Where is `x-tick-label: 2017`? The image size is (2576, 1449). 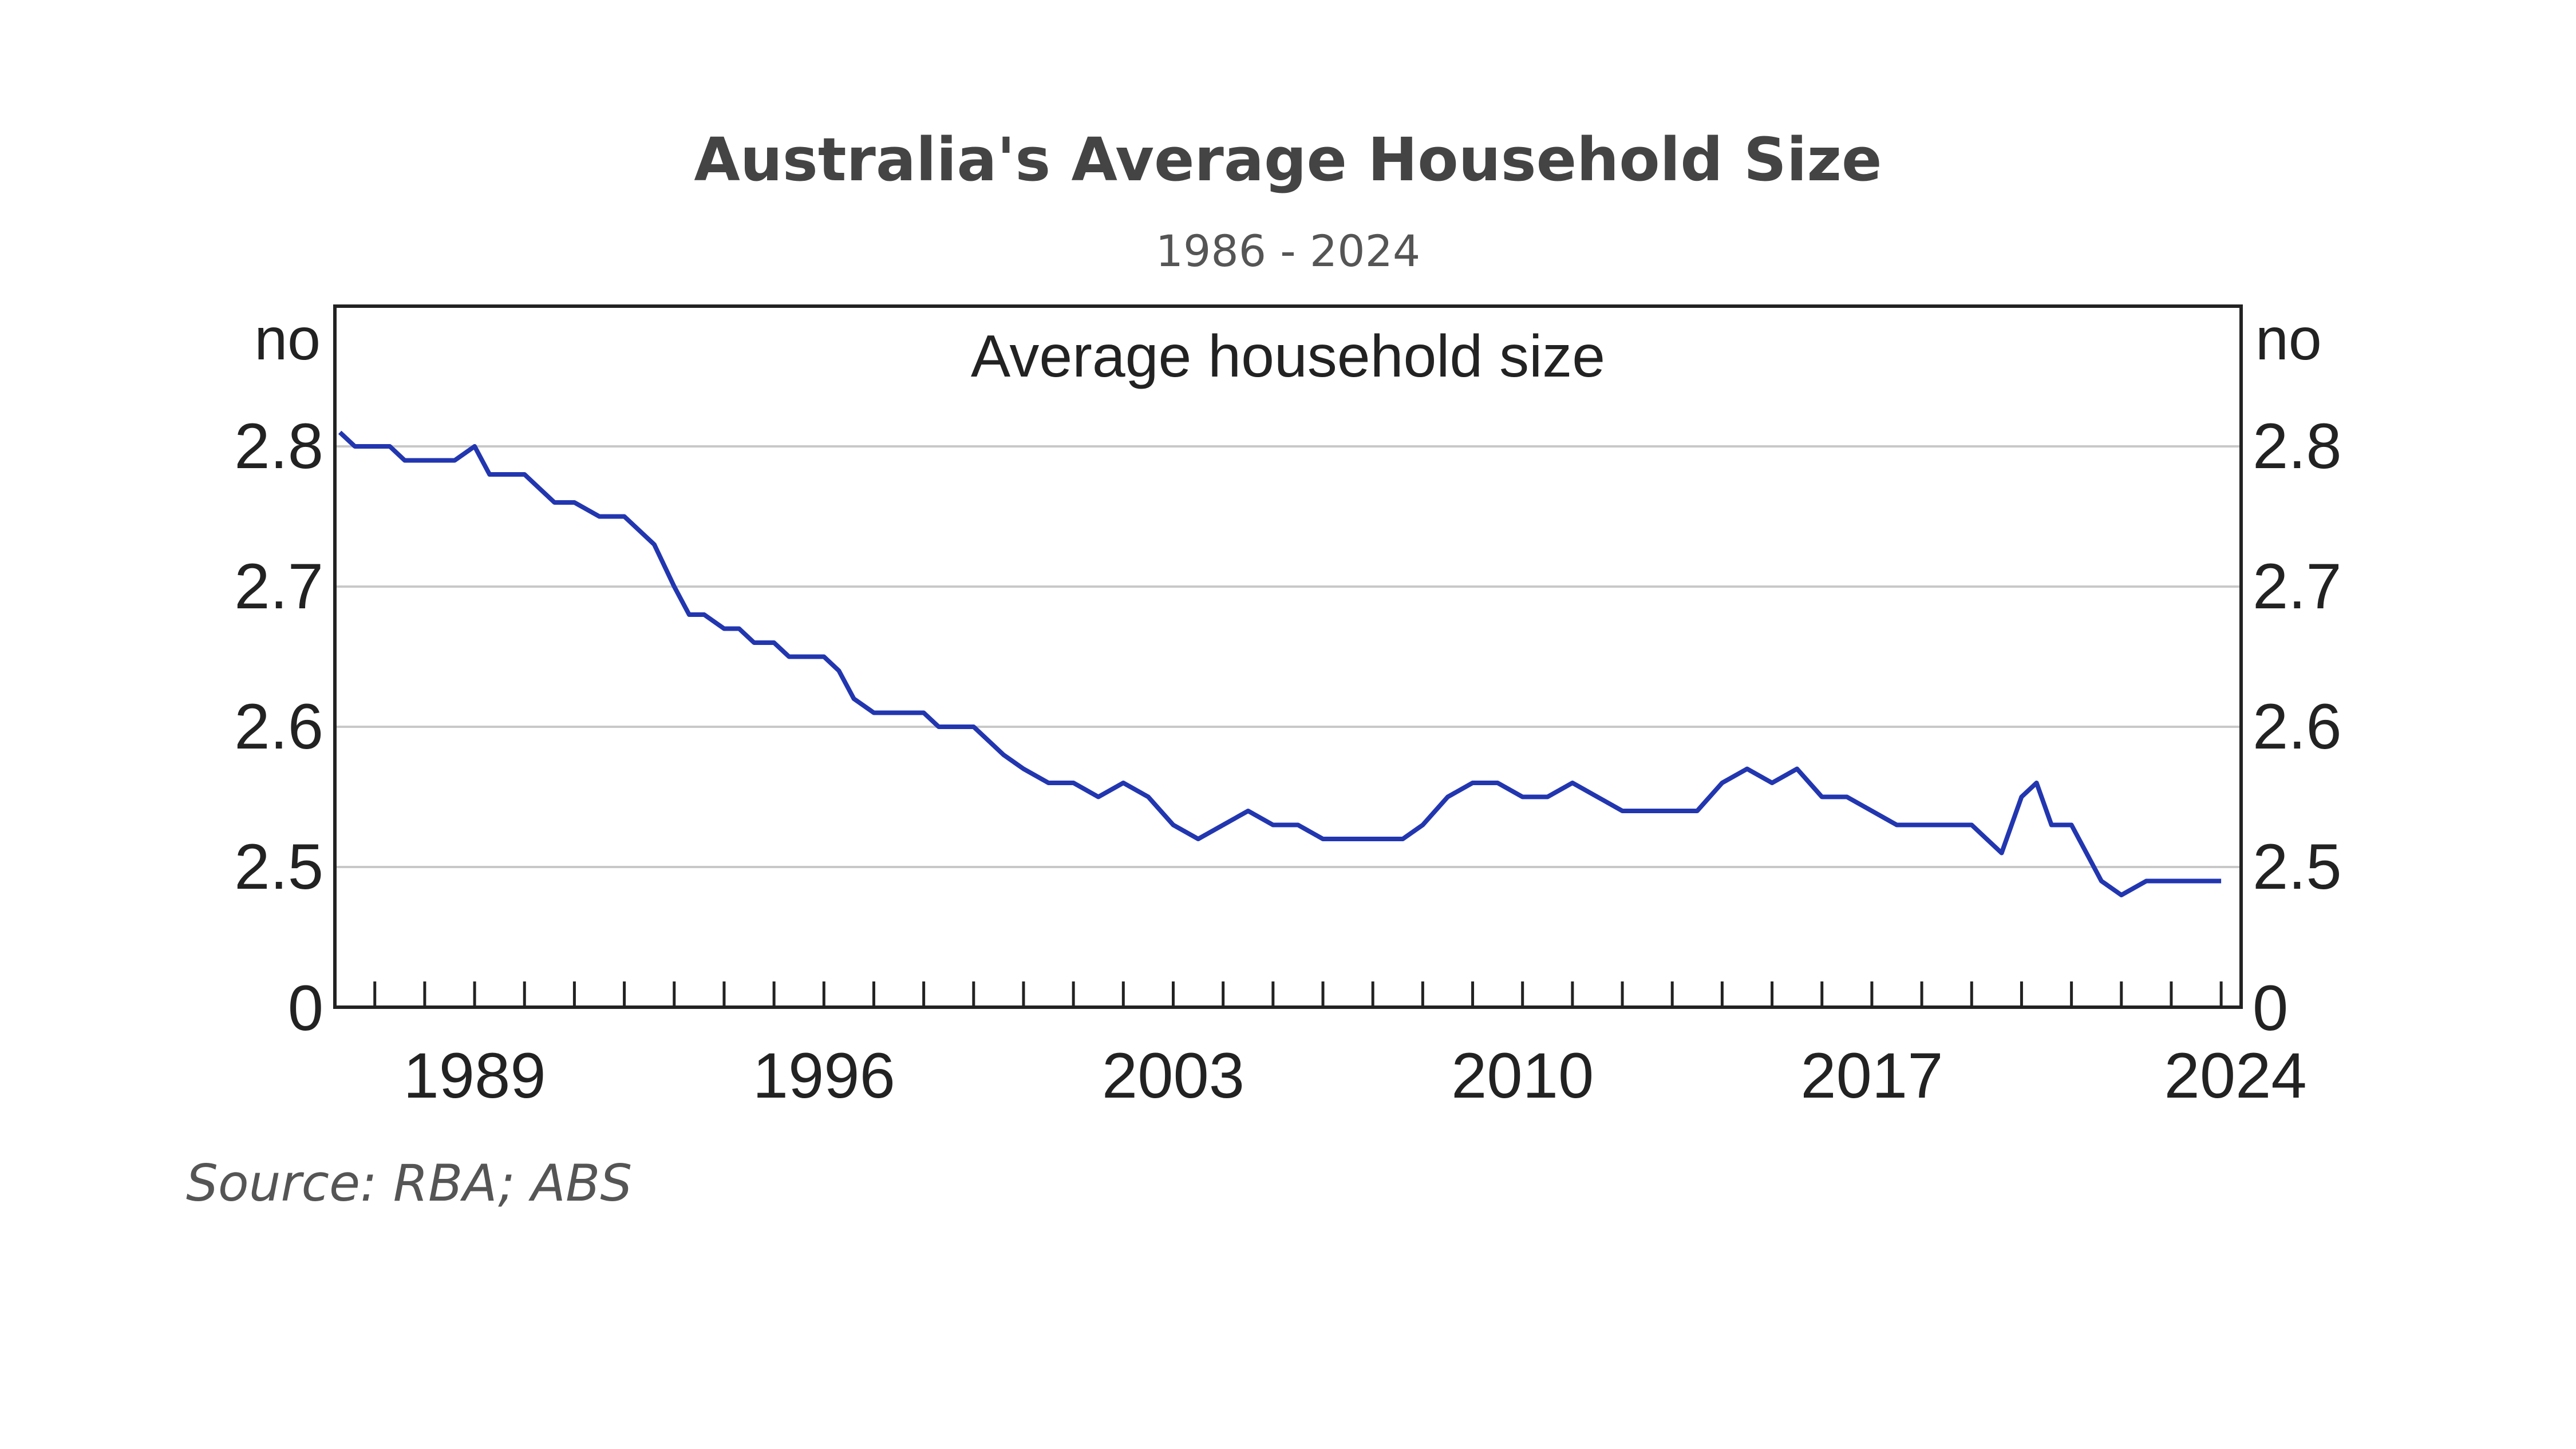 x-tick-label: 2017 is located at coordinates (1871, 1075).